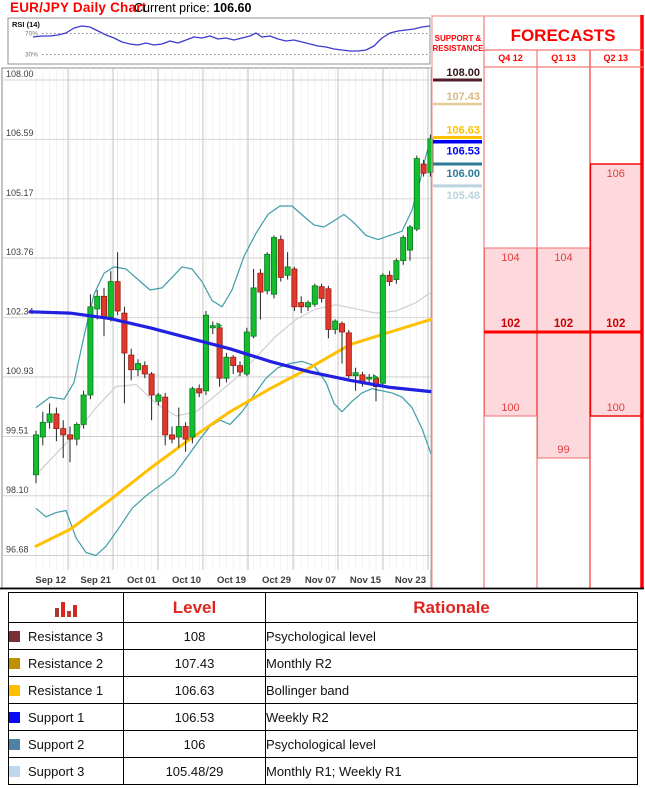 The image size is (645, 788). I want to click on forecast-quarter-header: Q1 13, so click(563, 58).